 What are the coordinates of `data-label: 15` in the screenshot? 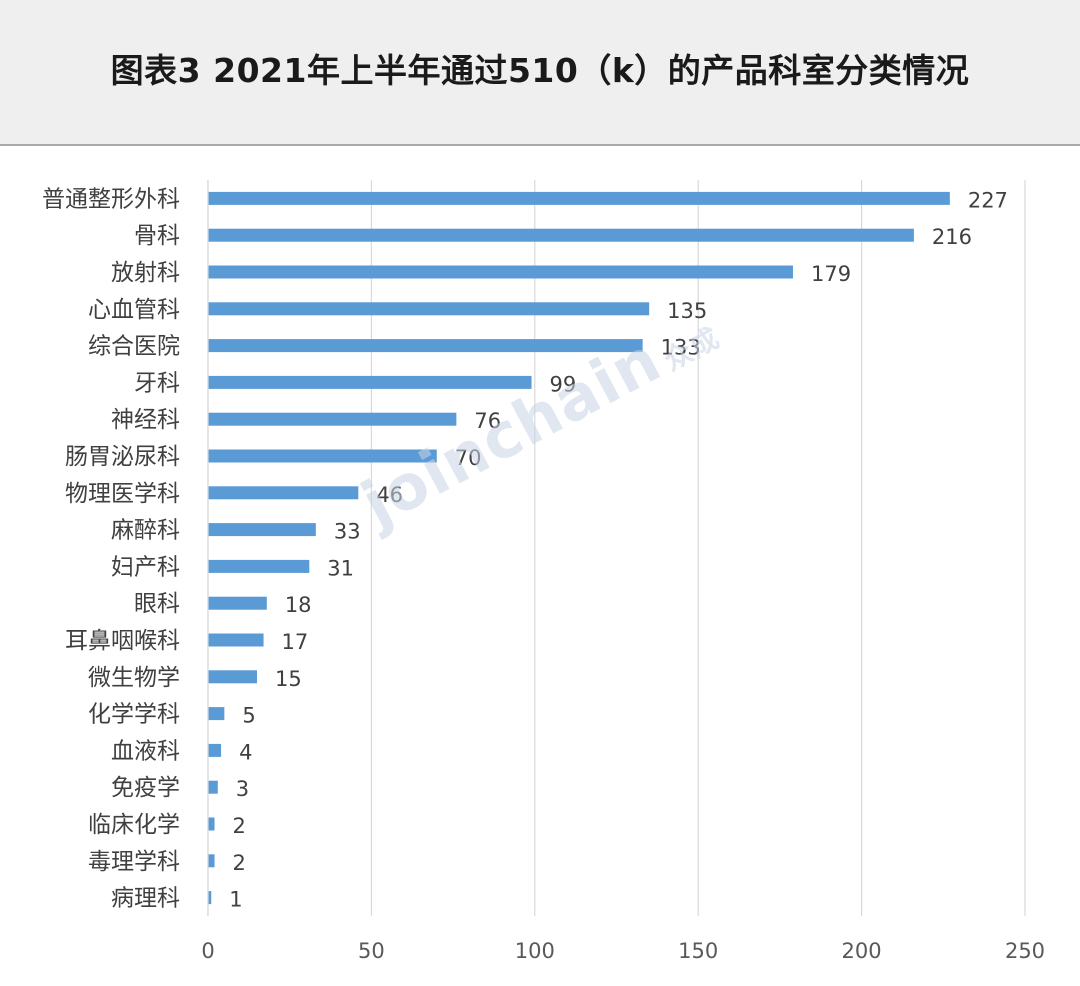 It's located at (288, 679).